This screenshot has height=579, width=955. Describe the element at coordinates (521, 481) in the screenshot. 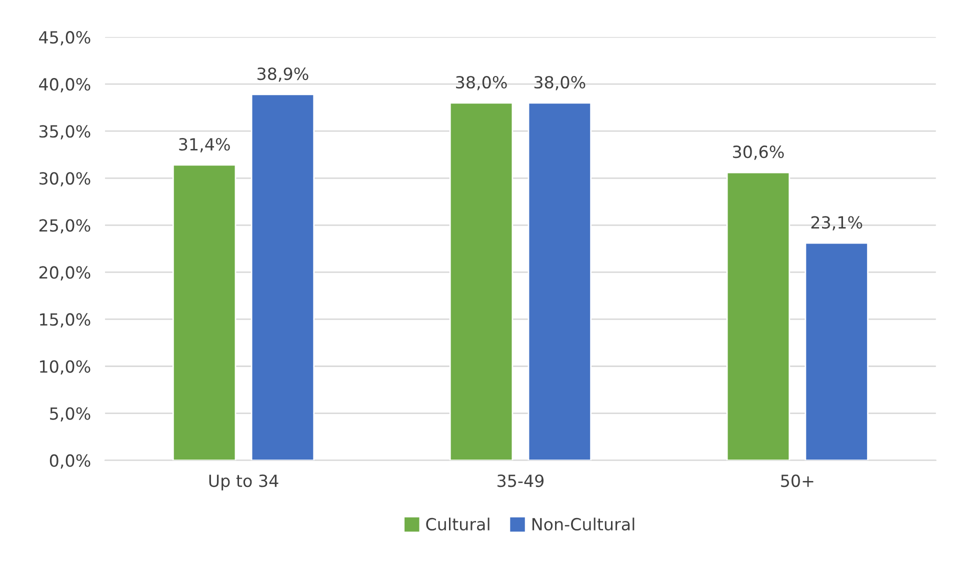

I see `x-tick-label: 35-49` at that location.